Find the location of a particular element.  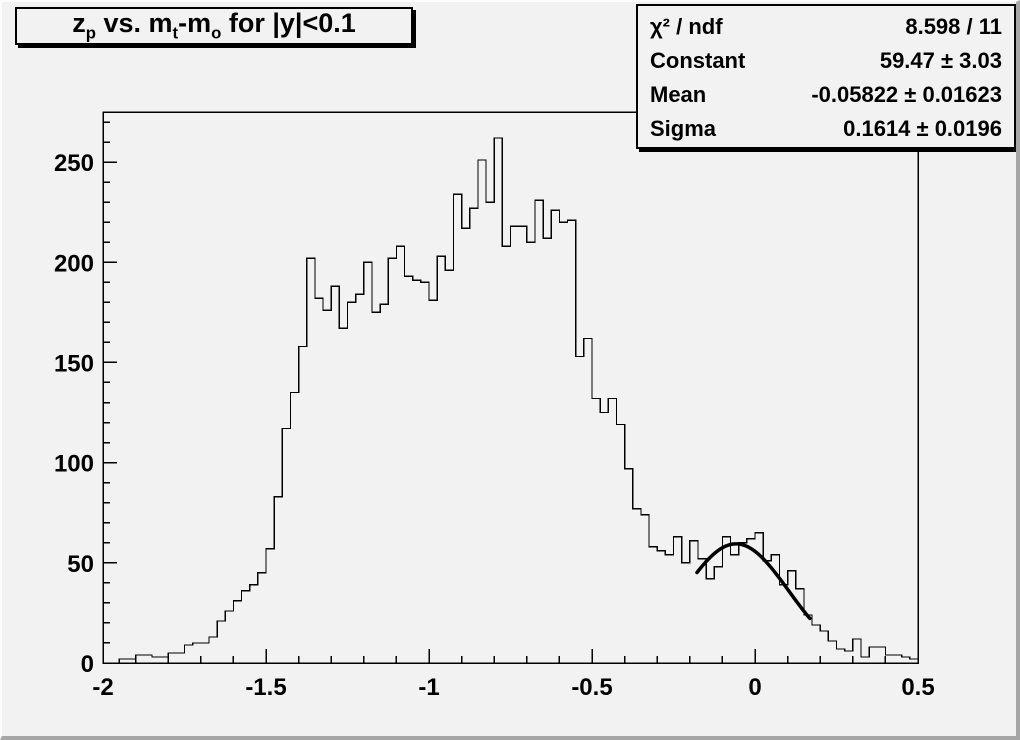

stats-row-mean: Mean -0.05822 ± 0.01623 is located at coordinates (826, 94).